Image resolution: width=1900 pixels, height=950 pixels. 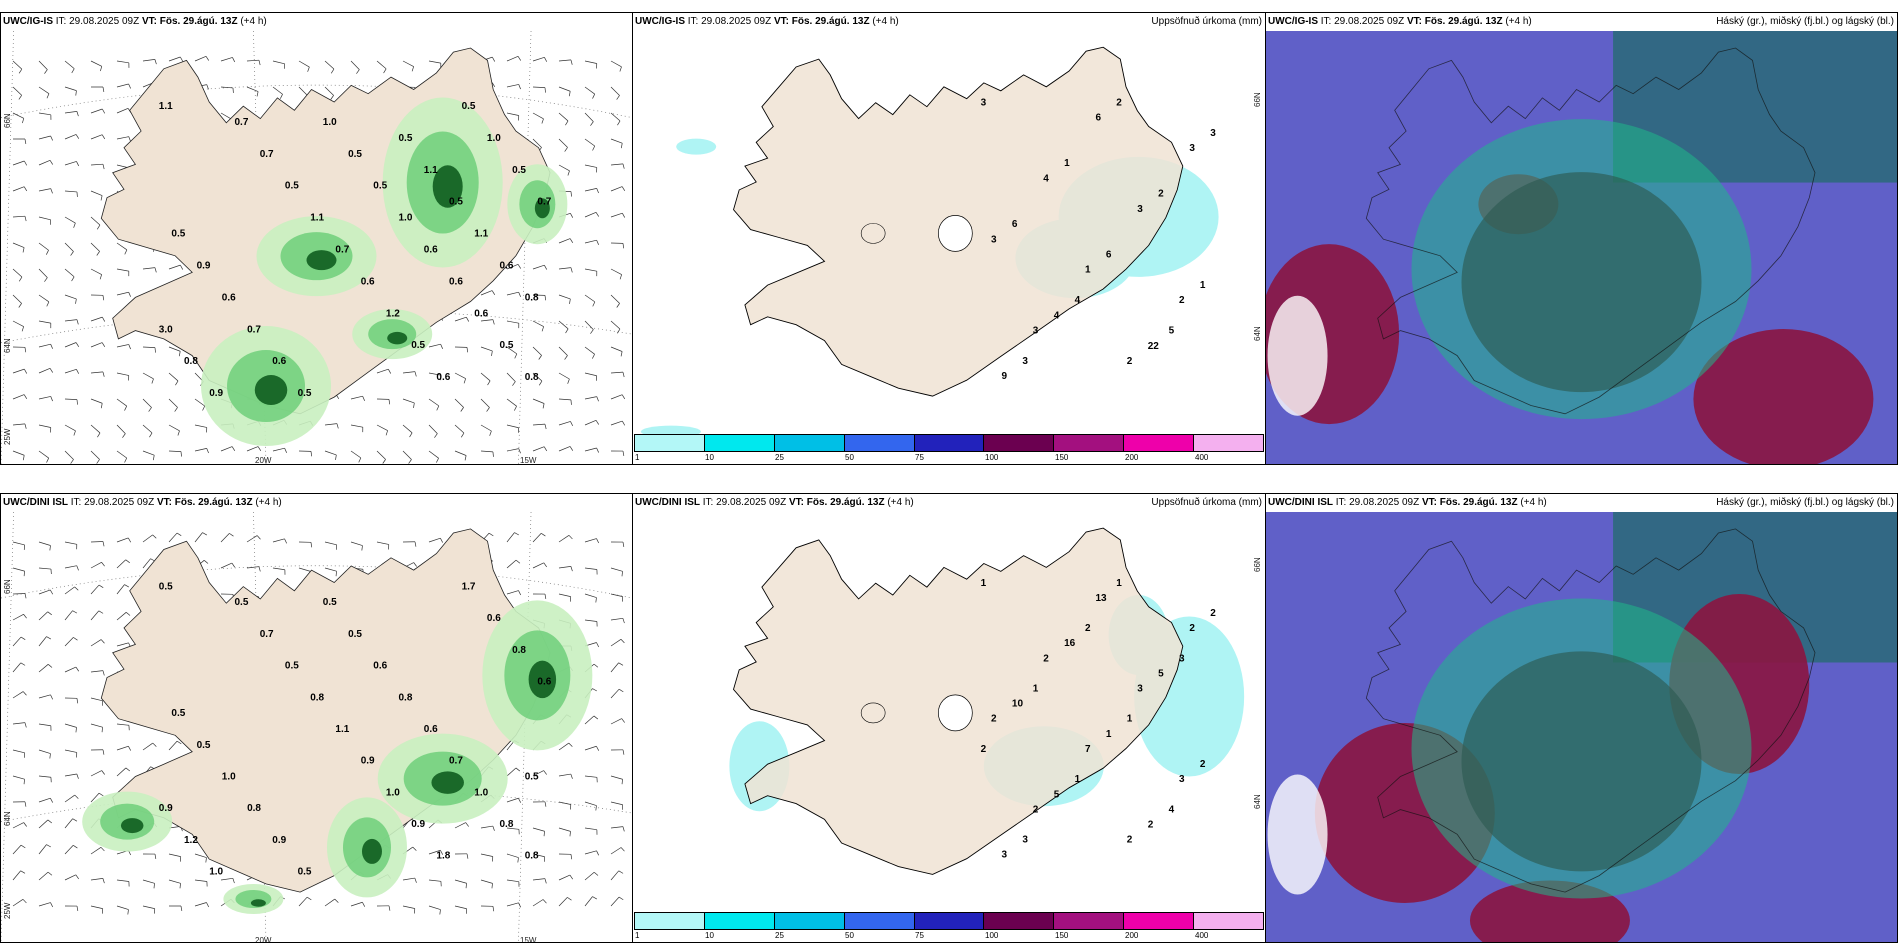 I want to click on value-label: 9, so click(x=1005, y=376).